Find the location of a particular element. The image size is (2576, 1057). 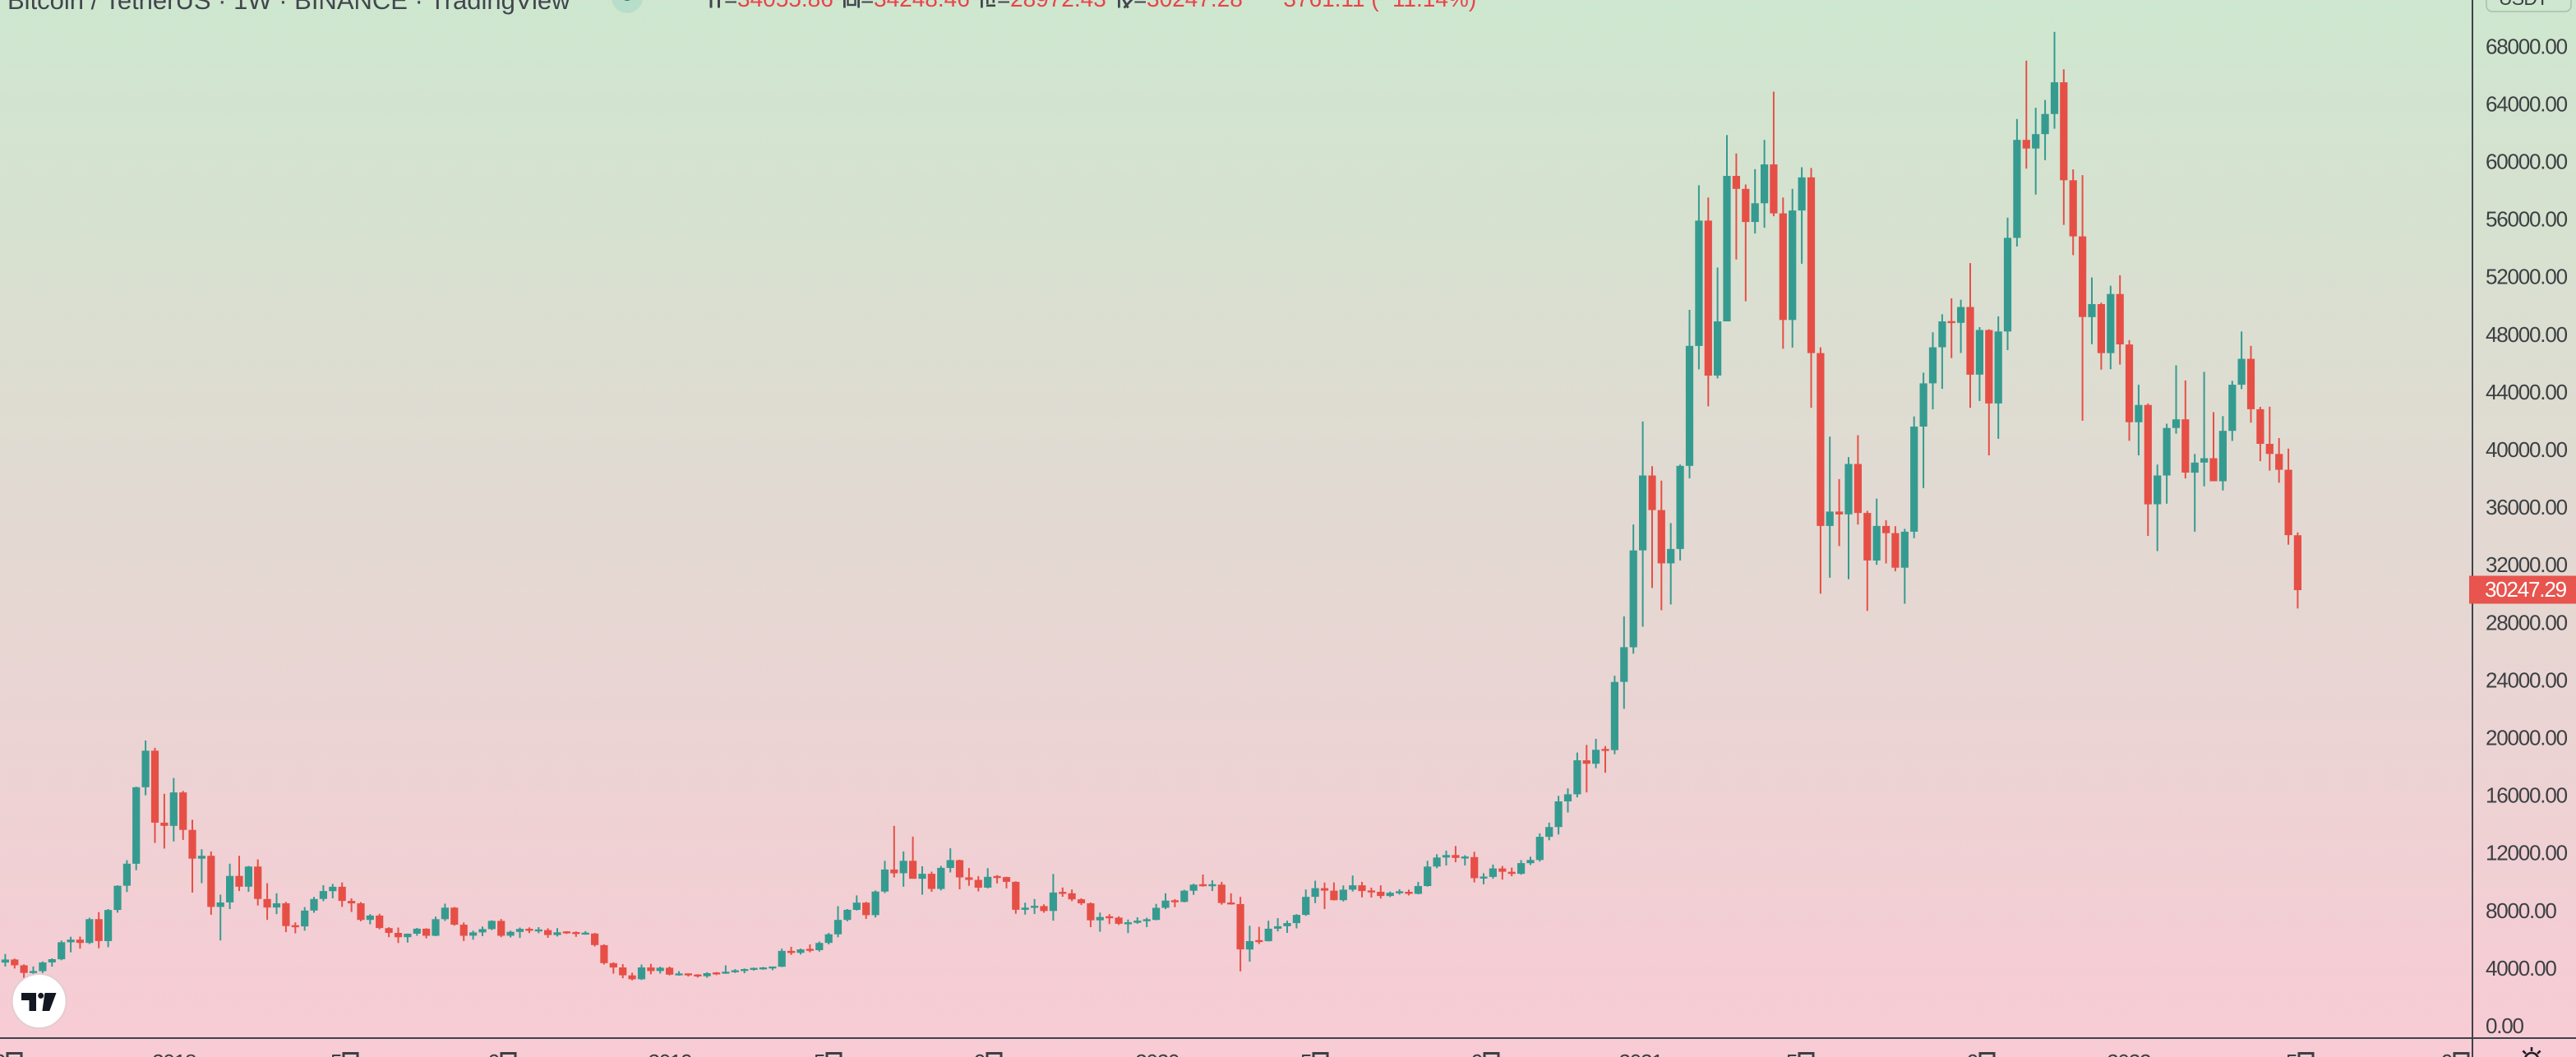

svg-text: 30247.29 is located at coordinates (2526, 589).